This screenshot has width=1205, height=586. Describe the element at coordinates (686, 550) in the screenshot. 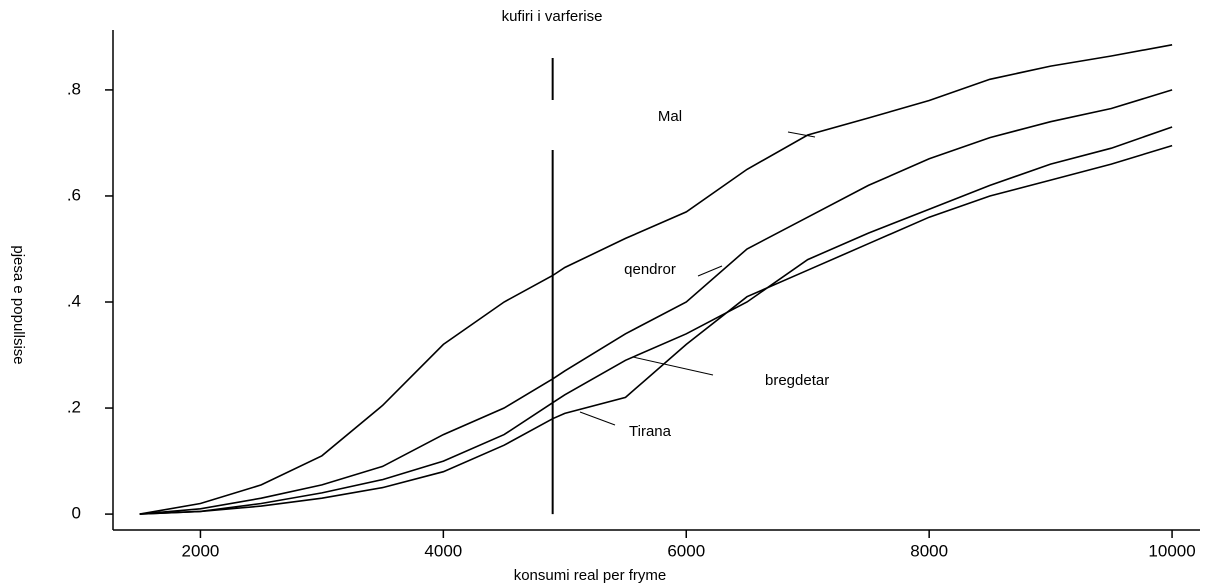

I see `x-tick-label: 6000` at that location.